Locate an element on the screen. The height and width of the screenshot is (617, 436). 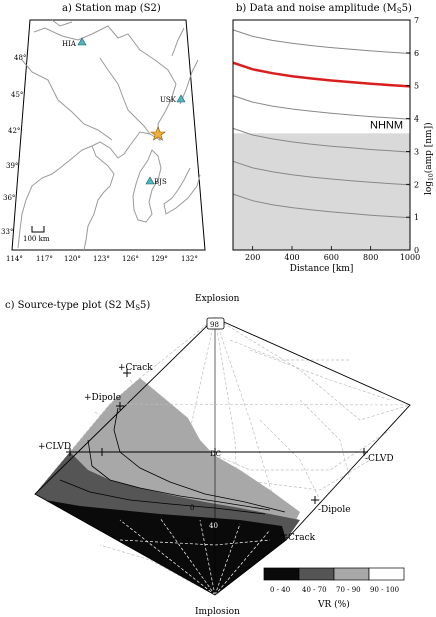
y-tick-label: 3 is located at coordinates (416, 151).